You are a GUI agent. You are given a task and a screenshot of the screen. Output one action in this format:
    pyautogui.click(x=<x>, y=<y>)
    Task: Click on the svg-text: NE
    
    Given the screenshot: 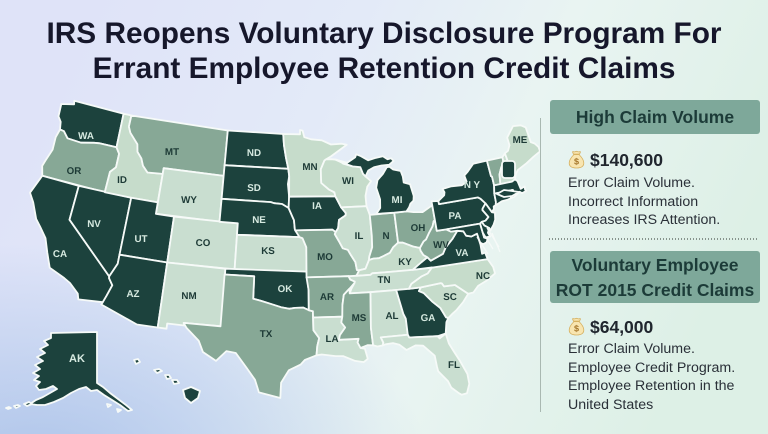 What is the action you would take?
    pyautogui.click(x=259, y=220)
    